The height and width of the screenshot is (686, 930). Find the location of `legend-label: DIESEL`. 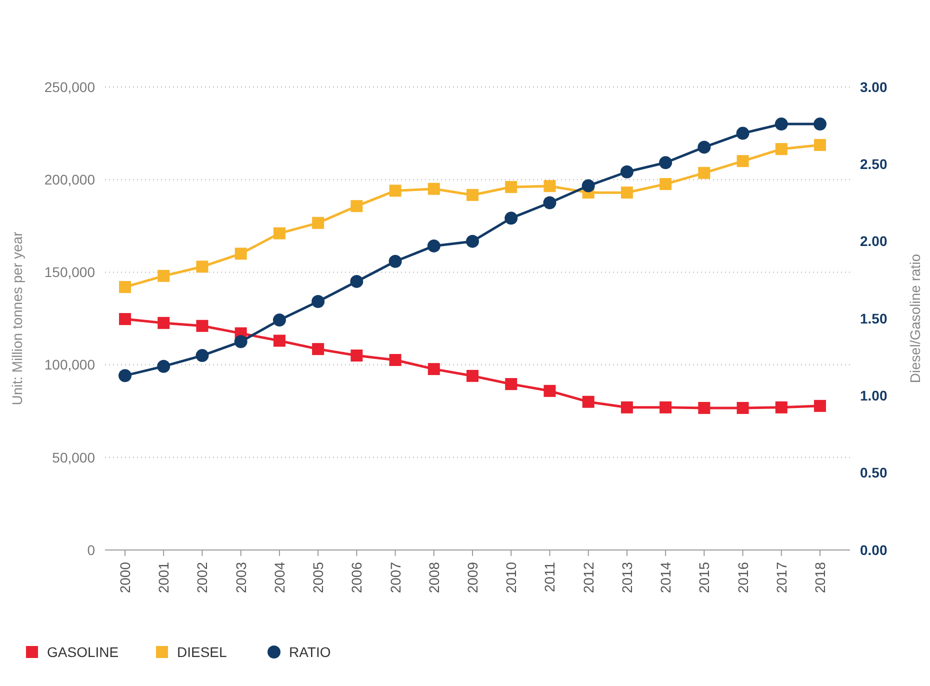

legend-label: DIESEL is located at coordinates (202, 652).